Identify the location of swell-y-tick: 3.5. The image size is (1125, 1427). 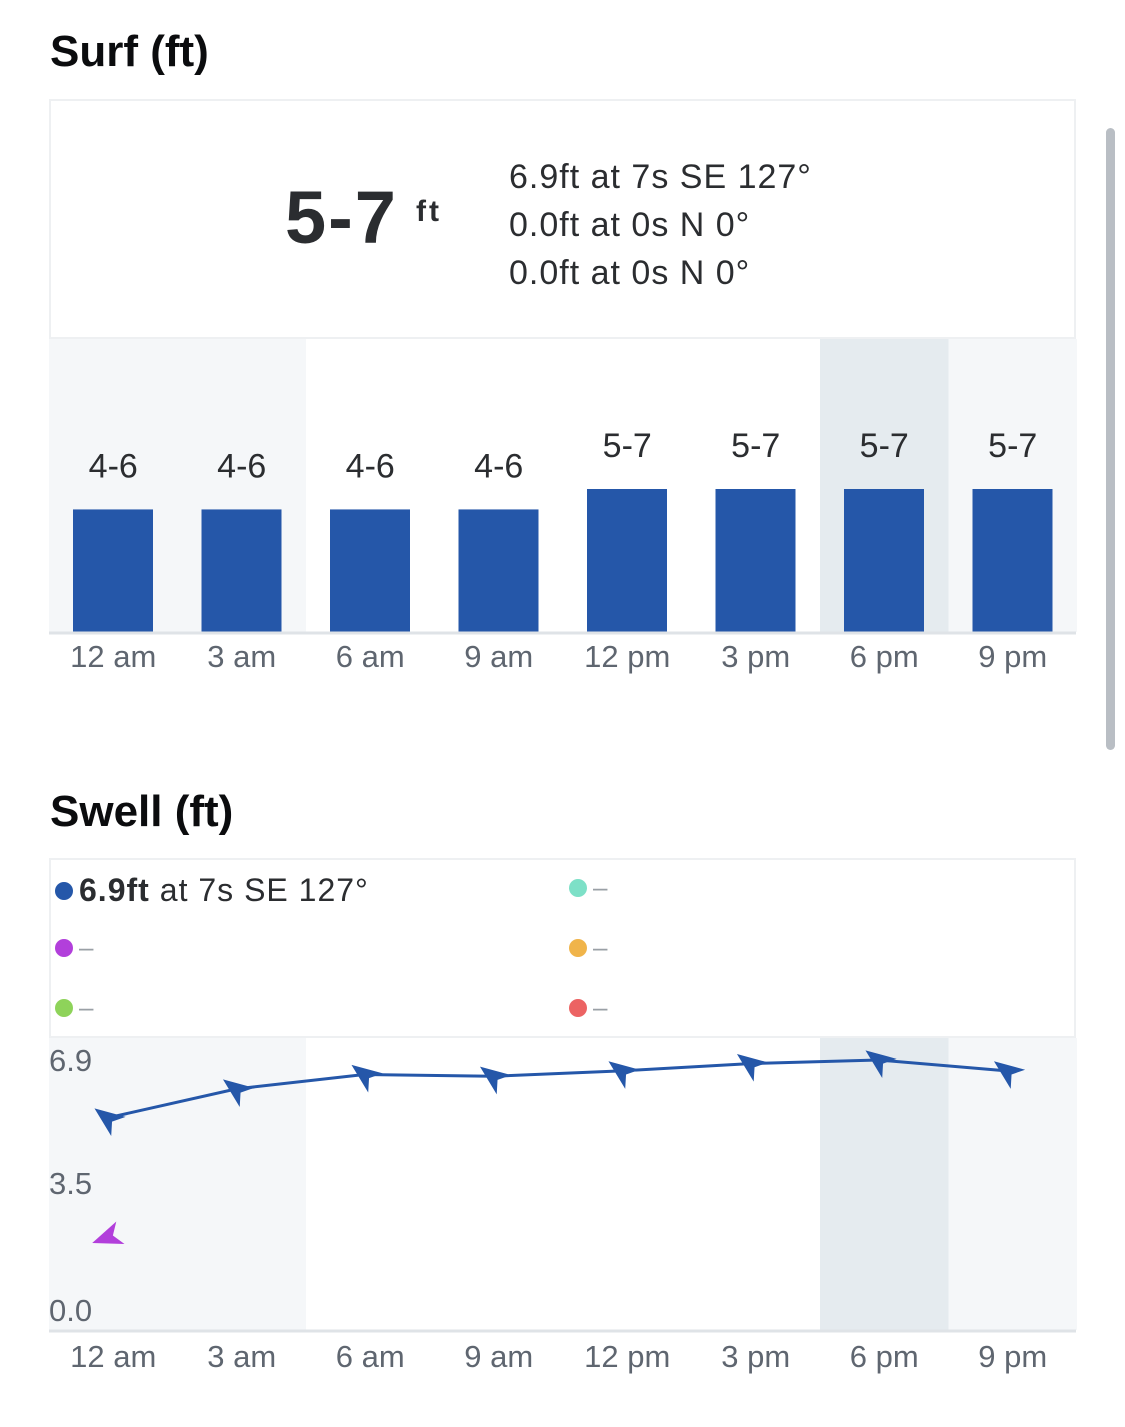
(70, 1183).